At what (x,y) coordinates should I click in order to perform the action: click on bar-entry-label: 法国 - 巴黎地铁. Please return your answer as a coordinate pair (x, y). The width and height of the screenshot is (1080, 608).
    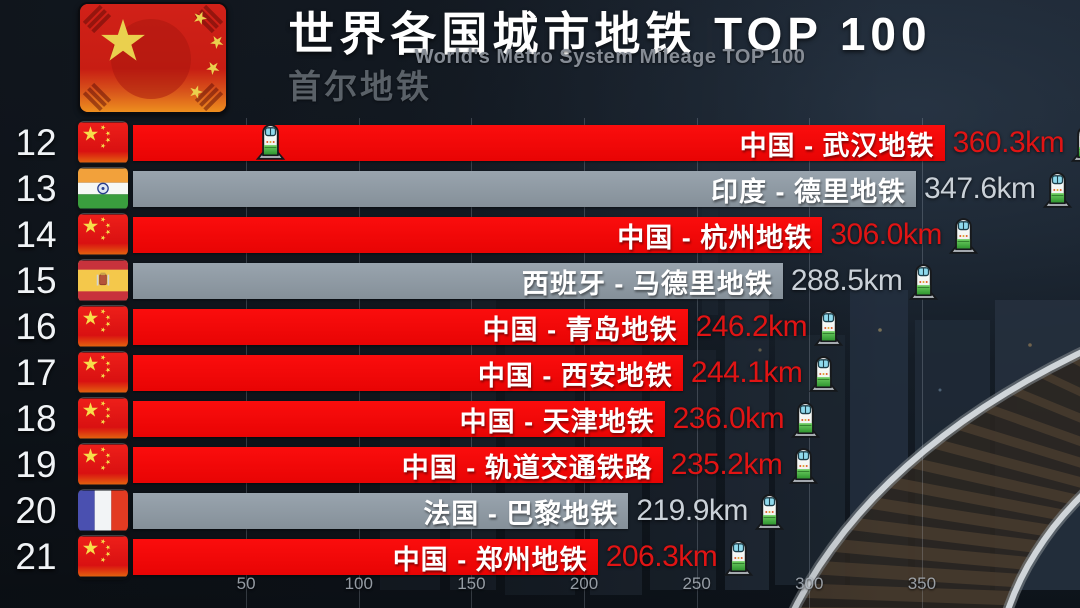
    Looking at the image, I should click on (521, 513).